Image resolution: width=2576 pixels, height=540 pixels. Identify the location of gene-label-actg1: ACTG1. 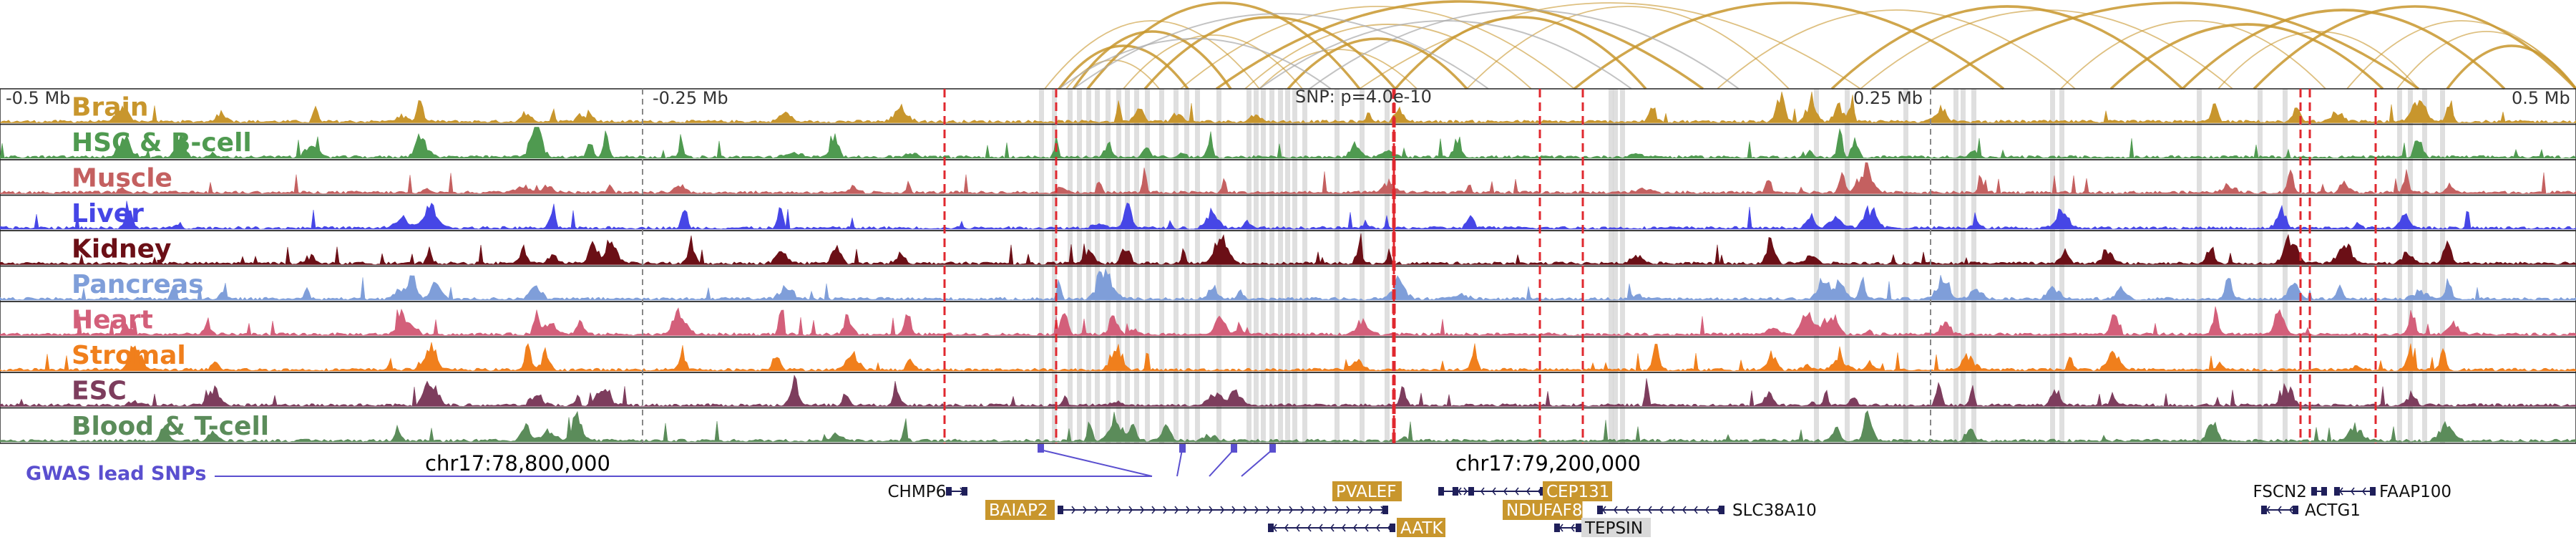
(2333, 510).